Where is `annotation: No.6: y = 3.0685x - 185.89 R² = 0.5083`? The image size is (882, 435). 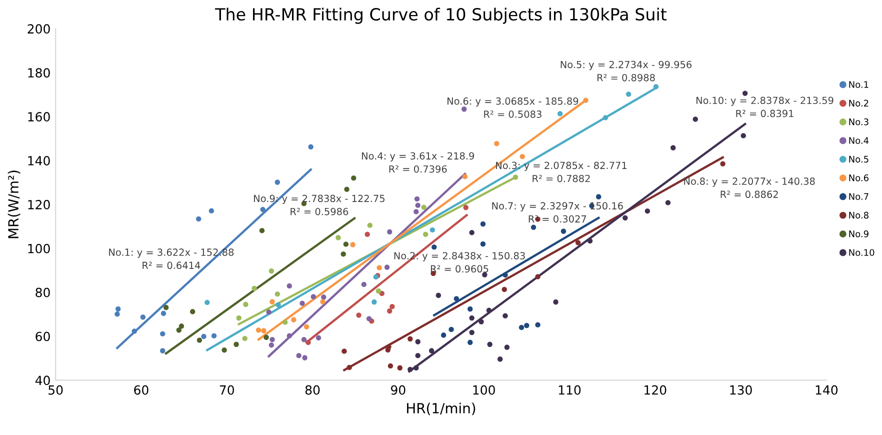 annotation: No.6: y = 3.0685x - 185.89 R² = 0.5083 is located at coordinates (513, 107).